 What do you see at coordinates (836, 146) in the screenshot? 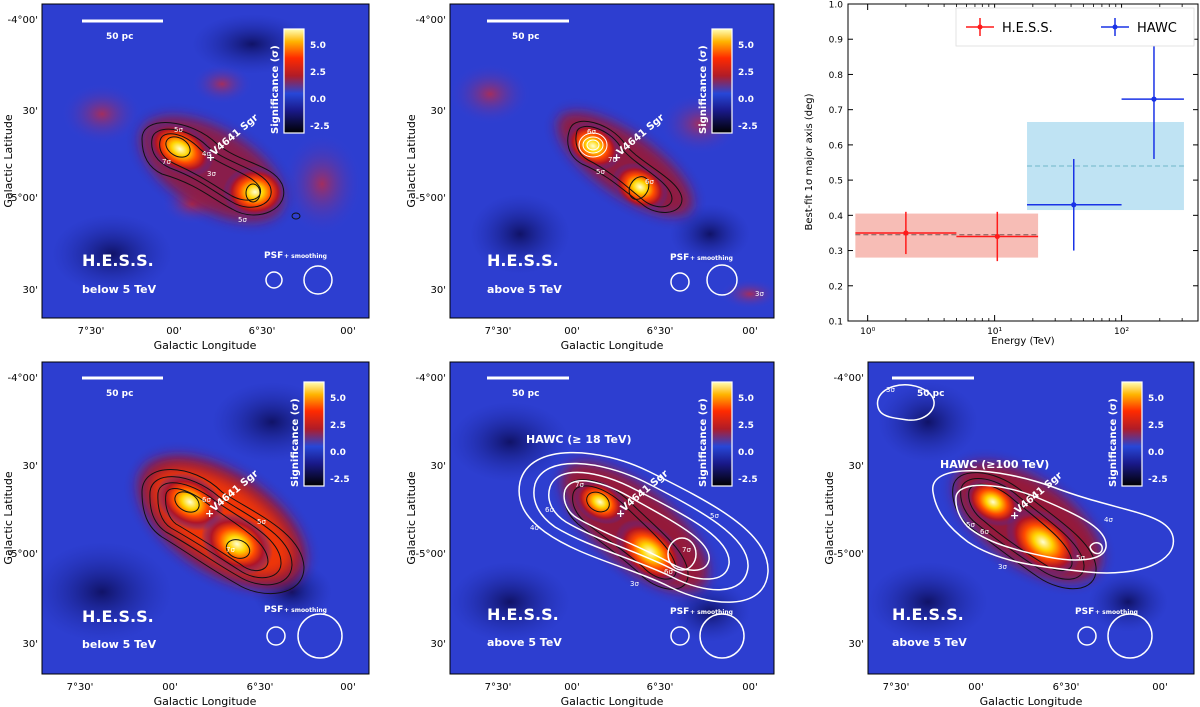
I see `y-tick-label: 0.6` at bounding box center [836, 146].